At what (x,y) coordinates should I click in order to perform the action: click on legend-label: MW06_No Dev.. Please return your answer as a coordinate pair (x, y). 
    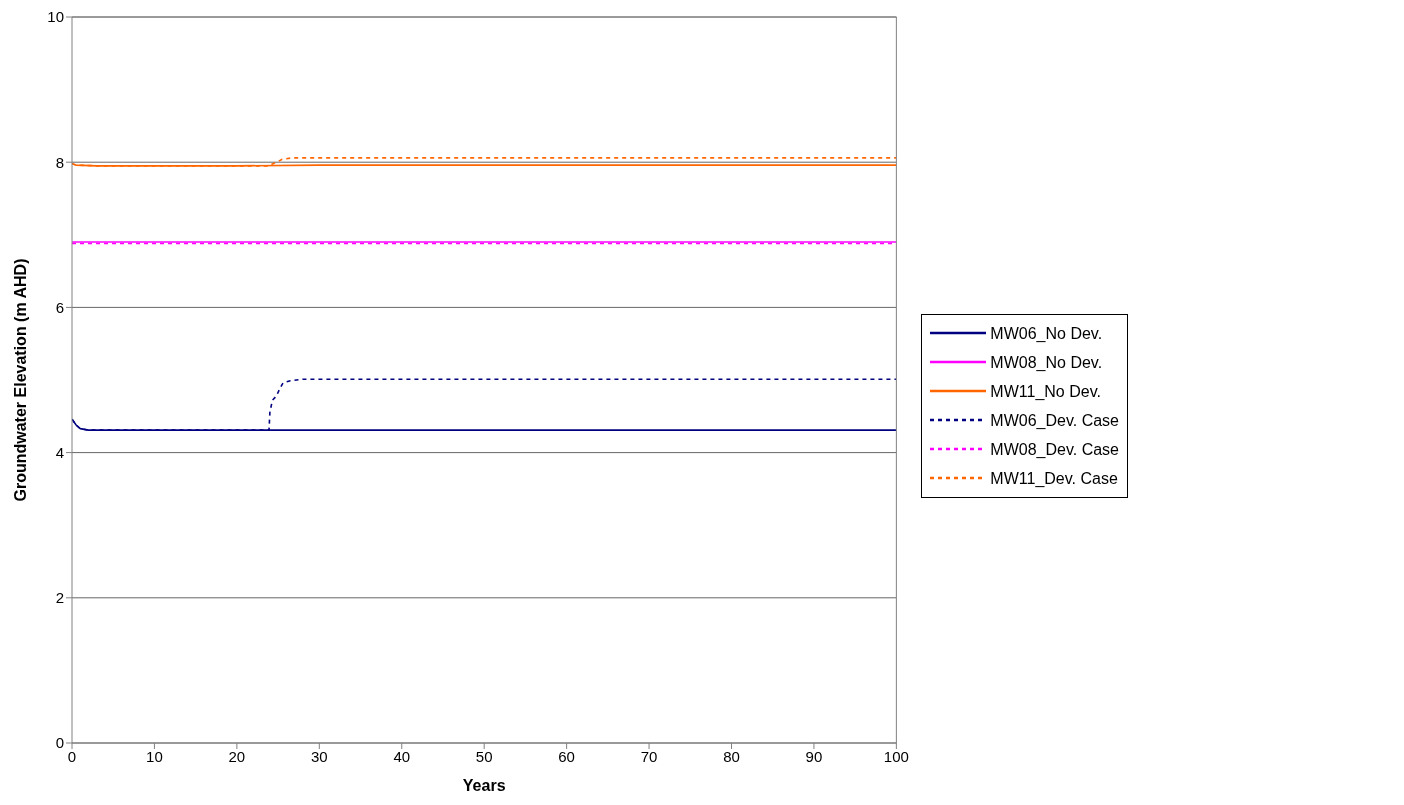
    Looking at the image, I should click on (1046, 333).